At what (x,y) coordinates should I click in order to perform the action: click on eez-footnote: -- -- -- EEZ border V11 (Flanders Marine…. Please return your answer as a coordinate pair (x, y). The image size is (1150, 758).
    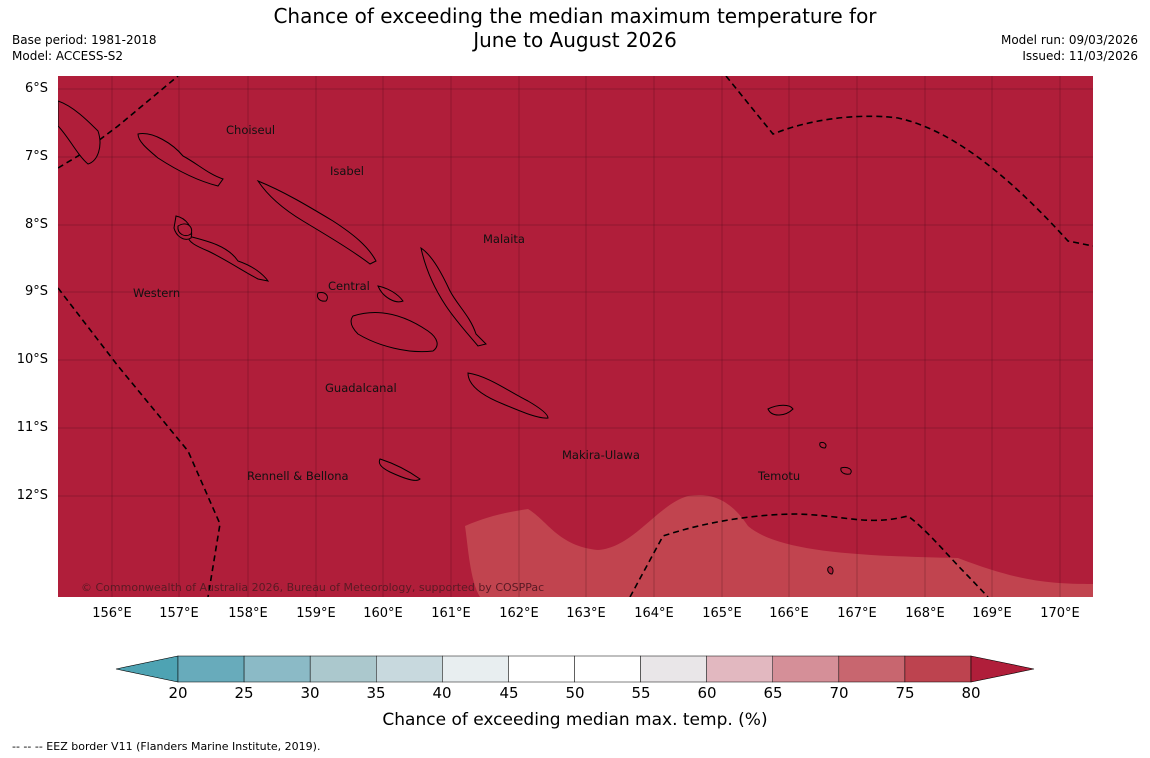
    Looking at the image, I should click on (166, 746).